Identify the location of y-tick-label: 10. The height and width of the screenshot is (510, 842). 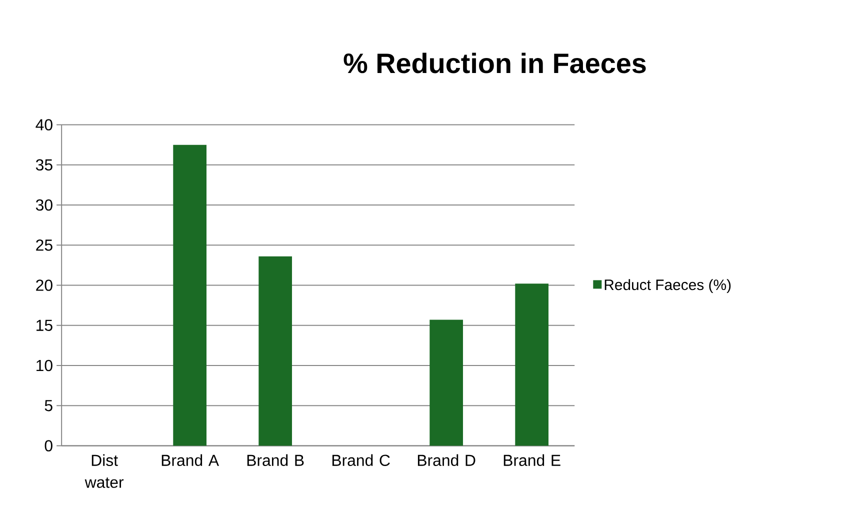
(44, 366).